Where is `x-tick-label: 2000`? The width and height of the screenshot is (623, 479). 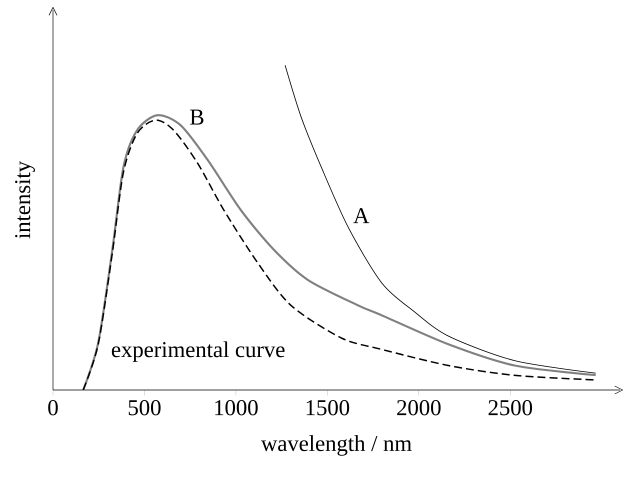
x-tick-label: 2000 is located at coordinates (419, 408).